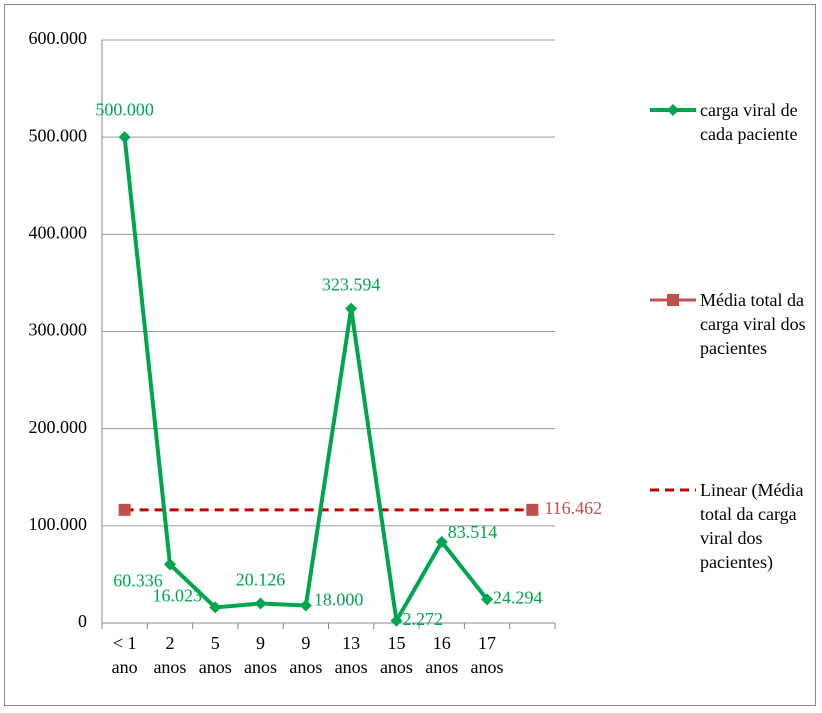 Image resolution: width=822 pixels, height=713 pixels. What do you see at coordinates (125, 655) in the screenshot?
I see `x-tick-label: < 1 ano` at bounding box center [125, 655].